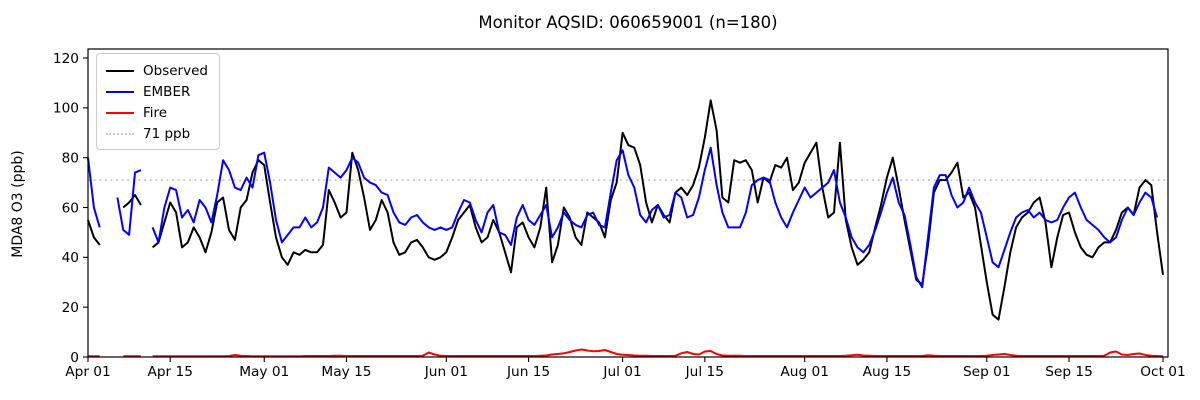 This screenshot has width=1200, height=400. What do you see at coordinates (1162, 372) in the screenshot?
I see `x-tick-label: Oct 01` at bounding box center [1162, 372].